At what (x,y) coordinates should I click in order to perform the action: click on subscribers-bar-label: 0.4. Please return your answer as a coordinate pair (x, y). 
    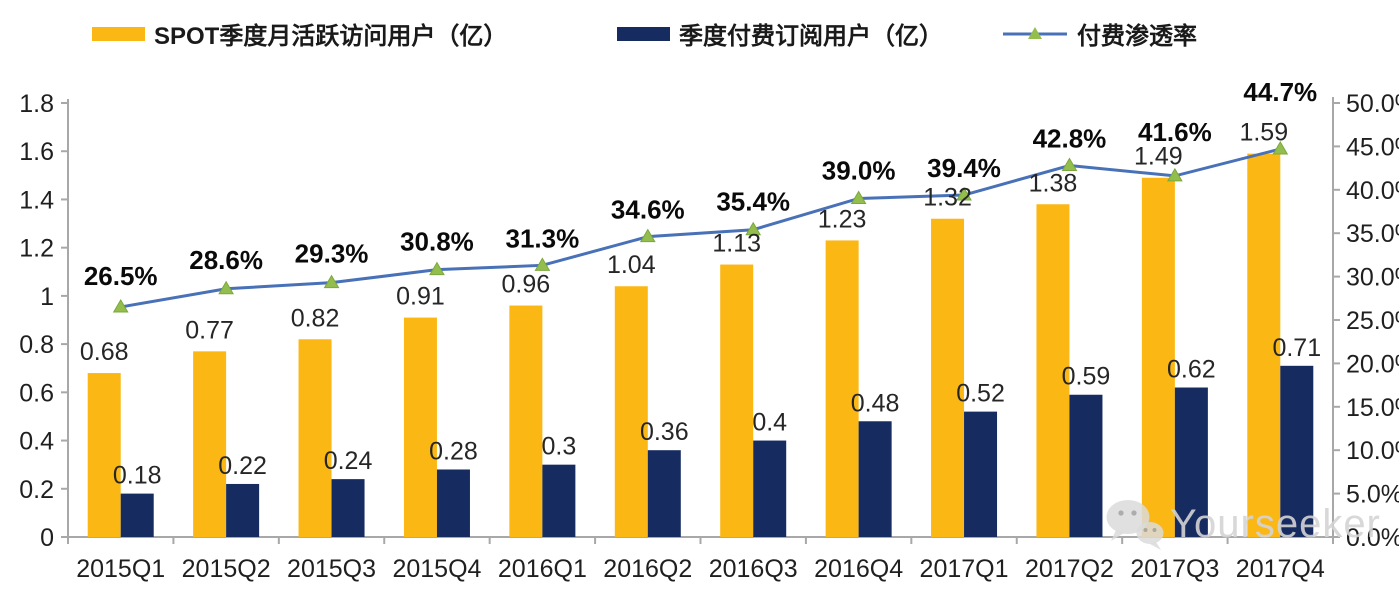
    Looking at the image, I should click on (769, 423).